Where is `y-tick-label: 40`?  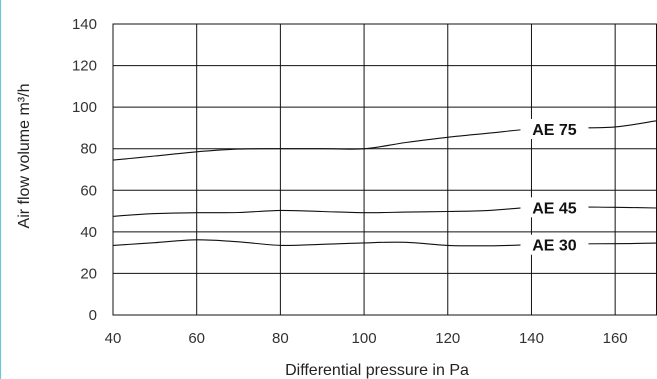 y-tick-label: 40 is located at coordinates (88, 232).